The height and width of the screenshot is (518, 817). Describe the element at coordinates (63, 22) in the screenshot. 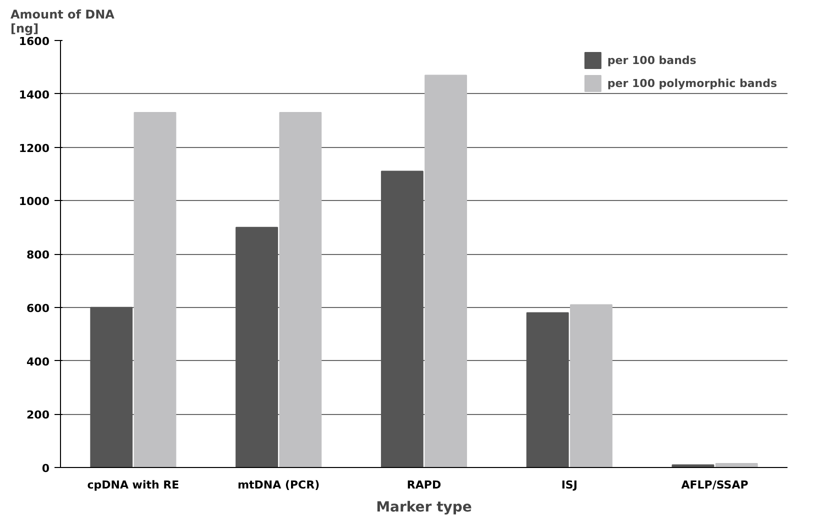

I see `y-axis-title: Amount of DNA [ng]` at that location.